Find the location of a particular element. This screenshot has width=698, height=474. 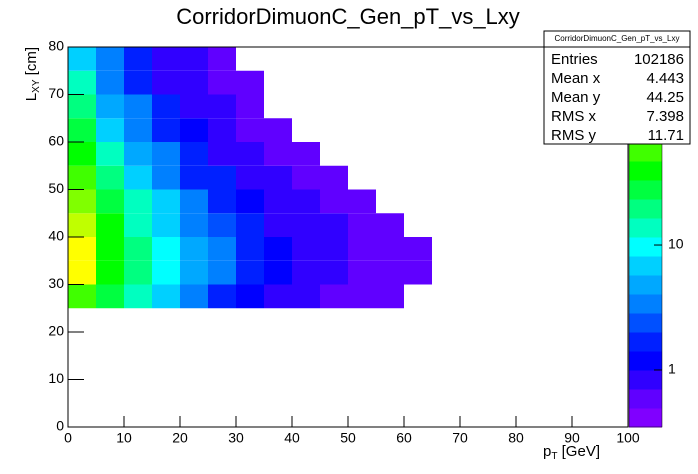

y-tick-label: 30 is located at coordinates (56, 283).